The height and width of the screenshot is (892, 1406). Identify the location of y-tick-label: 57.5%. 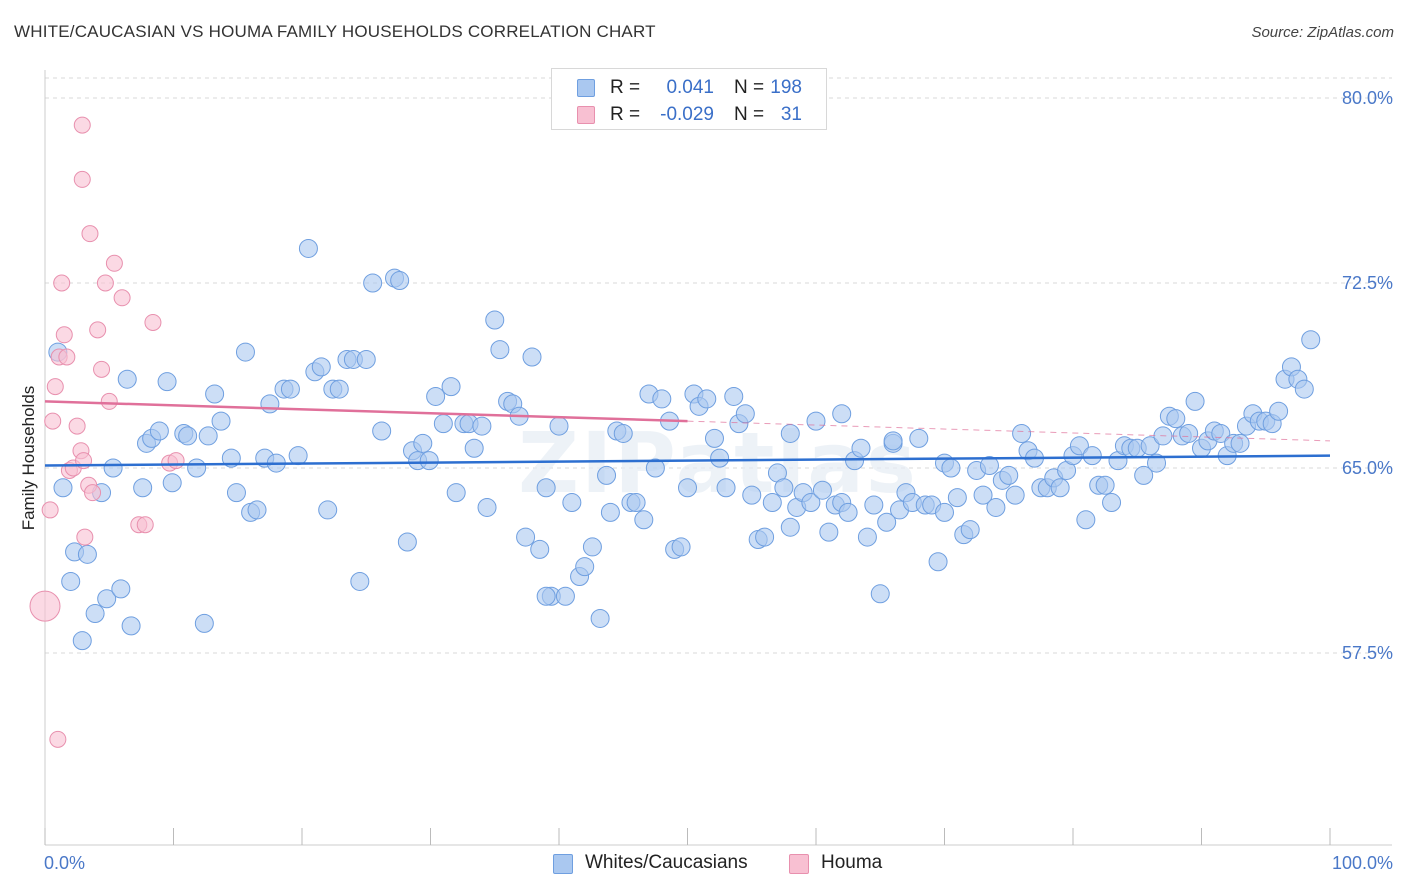
(1367, 653).